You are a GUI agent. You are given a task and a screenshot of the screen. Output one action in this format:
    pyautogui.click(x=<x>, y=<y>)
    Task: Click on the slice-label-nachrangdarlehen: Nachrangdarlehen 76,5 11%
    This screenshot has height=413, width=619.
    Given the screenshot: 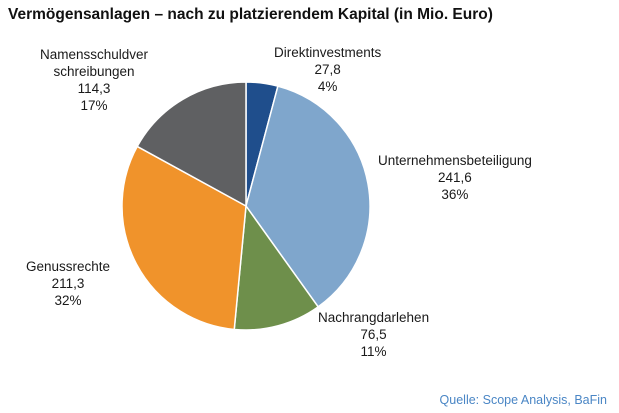 What is the action you would take?
    pyautogui.click(x=373, y=334)
    